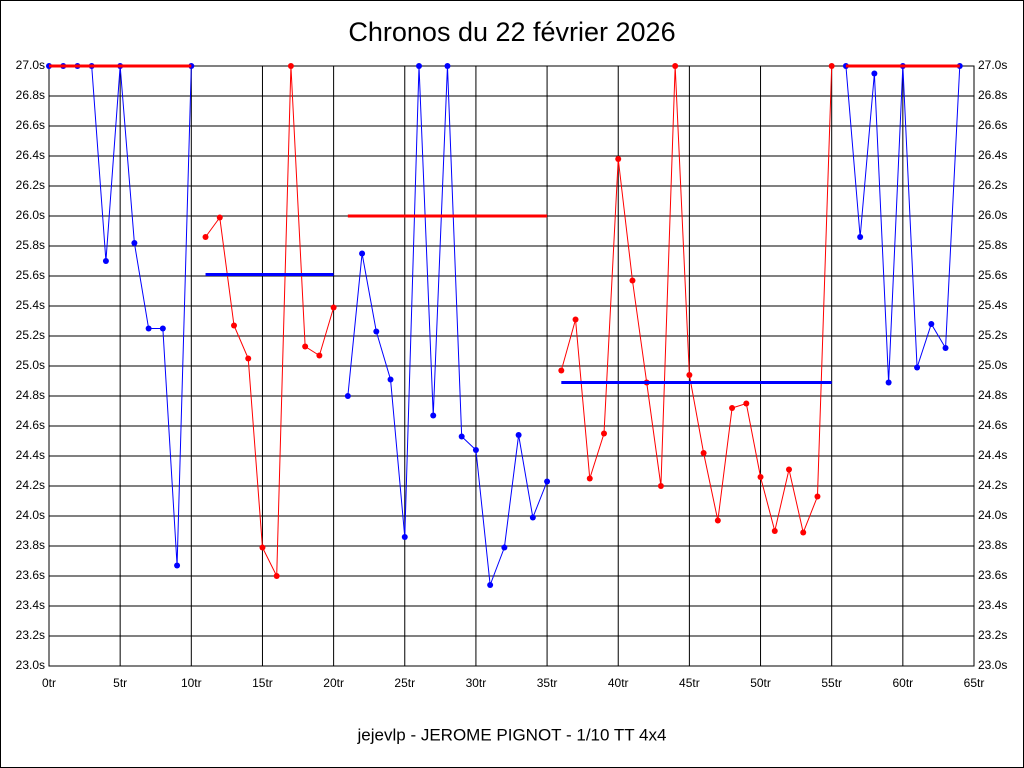  I want to click on y2-tick-label: 24.4s, so click(992, 455).